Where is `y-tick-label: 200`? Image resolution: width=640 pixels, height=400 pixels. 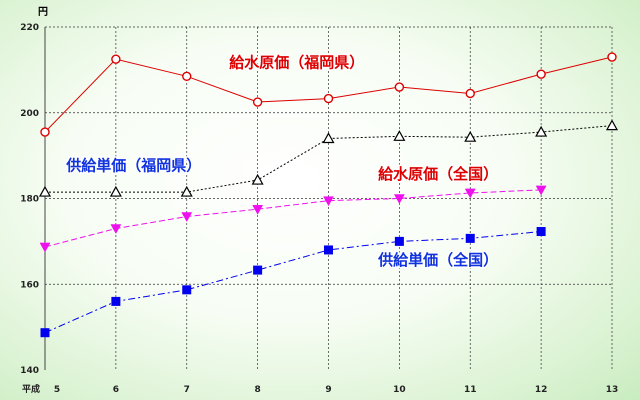 y-tick-label: 200 is located at coordinates (29, 114).